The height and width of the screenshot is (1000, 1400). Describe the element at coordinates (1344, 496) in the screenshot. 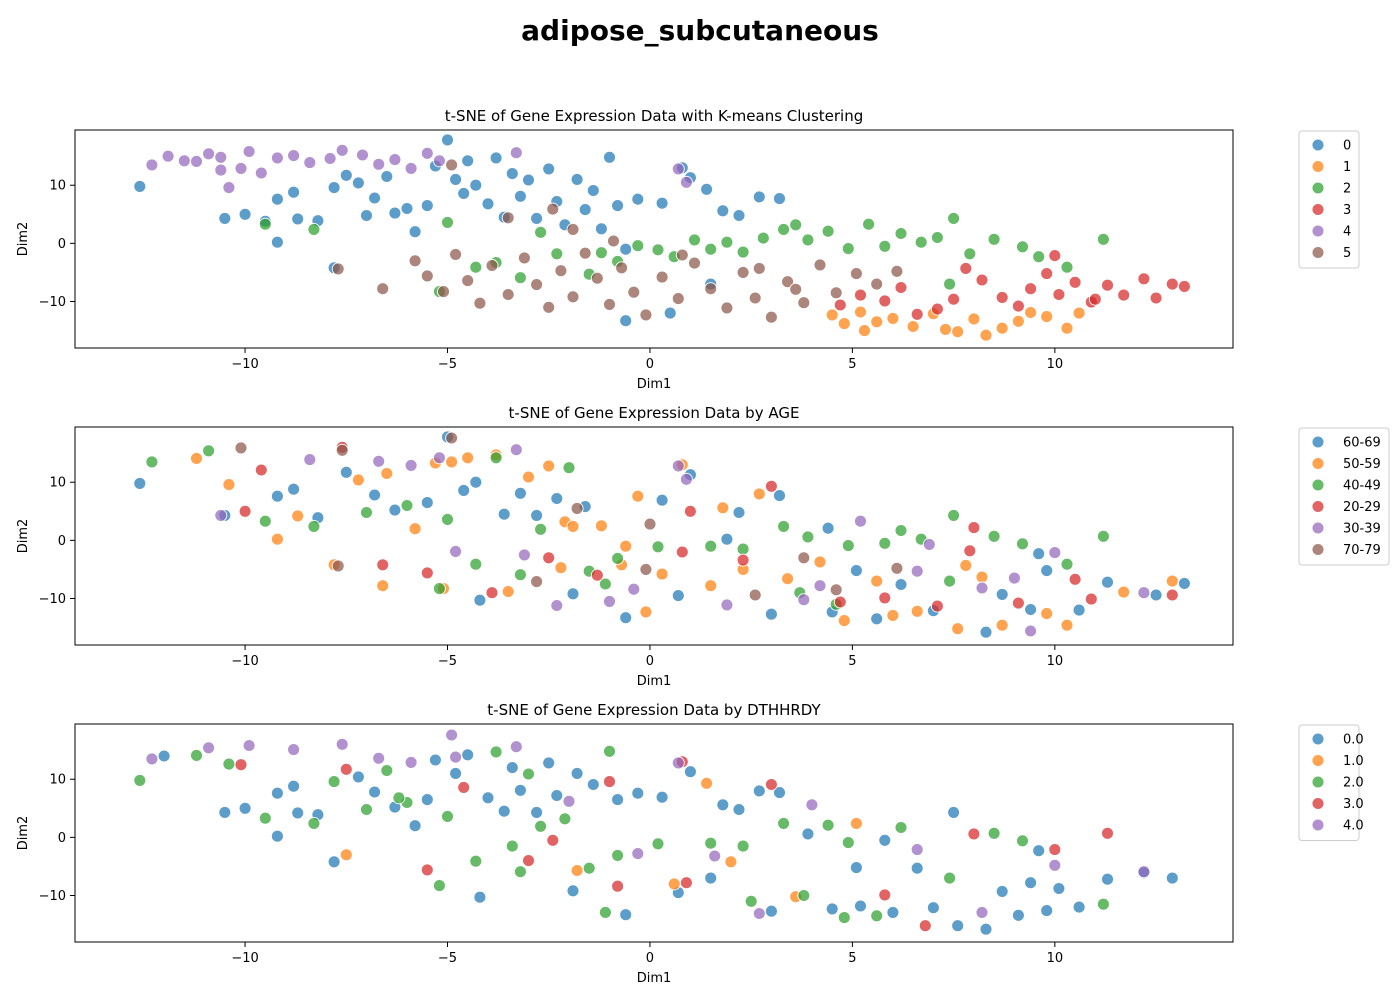

I see `legend: 60-69 50-59 40-49 20-29 30-39 70-79` at that location.